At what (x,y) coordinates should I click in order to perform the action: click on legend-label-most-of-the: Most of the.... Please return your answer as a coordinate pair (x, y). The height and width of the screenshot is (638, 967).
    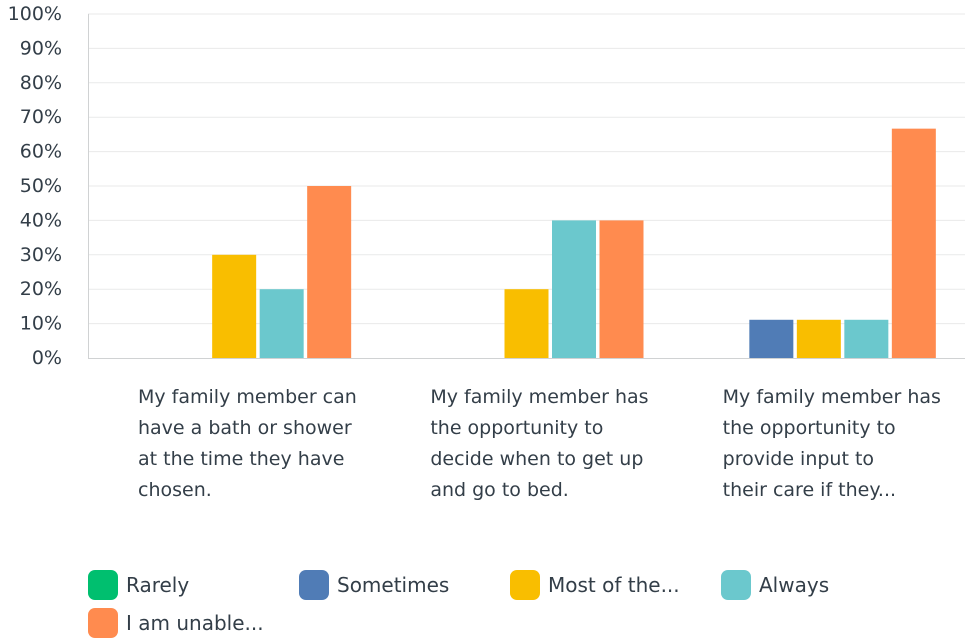
    Looking at the image, I should click on (614, 585).